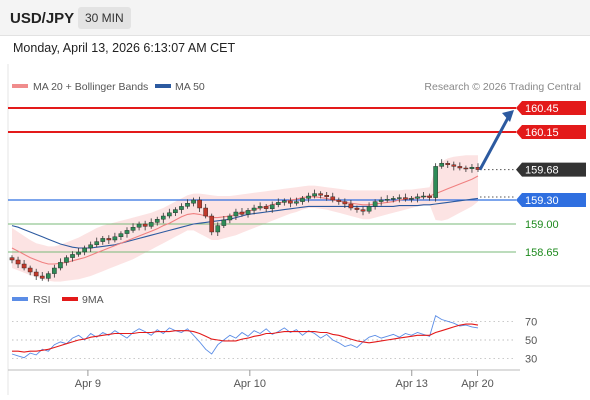  I want to click on ma20-legend-swatch, so click(20, 86).